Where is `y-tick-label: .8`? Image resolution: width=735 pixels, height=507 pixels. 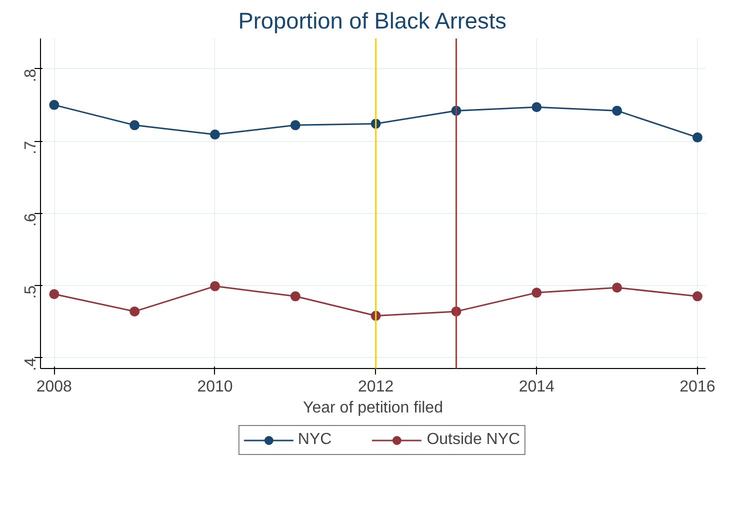 y-tick-label: .8 is located at coordinates (31, 75).